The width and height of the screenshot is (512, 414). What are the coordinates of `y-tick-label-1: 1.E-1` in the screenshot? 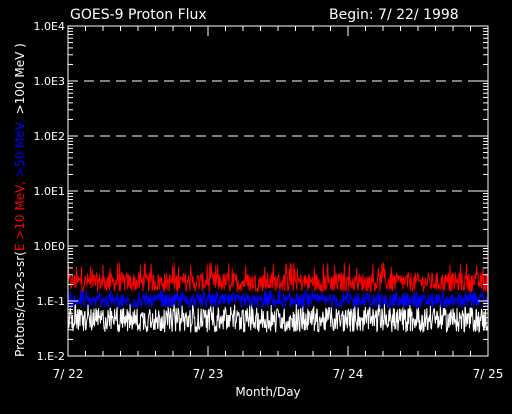 It's located at (51, 301).